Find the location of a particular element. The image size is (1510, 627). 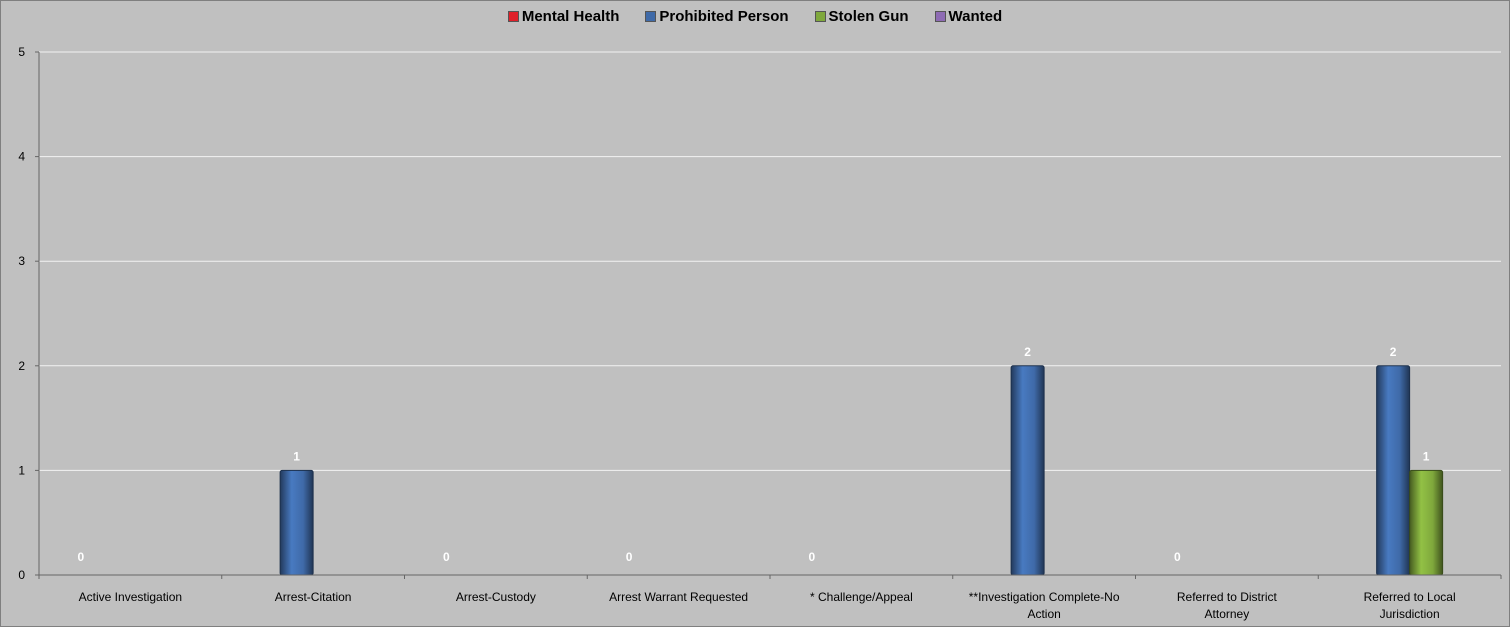

x-category-label: * Challenge/Appeal is located at coordinates (861, 597).